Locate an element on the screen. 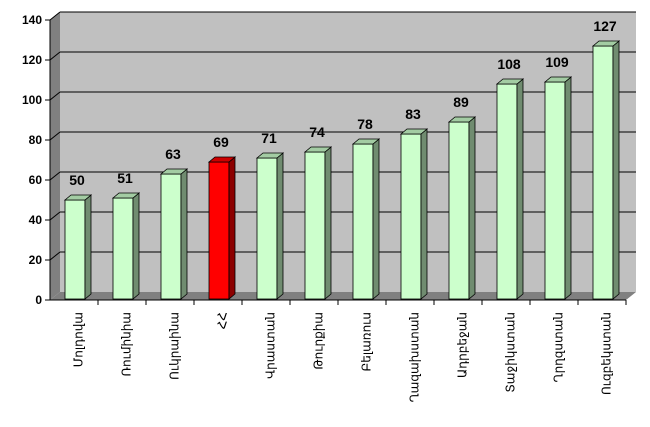 This screenshot has height=427, width=650. y-tick-label: 120 is located at coordinates (32, 60).